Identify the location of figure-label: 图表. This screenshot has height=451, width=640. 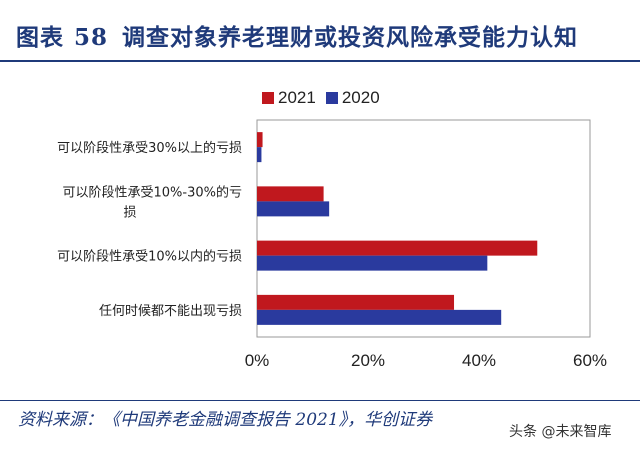
(40, 37).